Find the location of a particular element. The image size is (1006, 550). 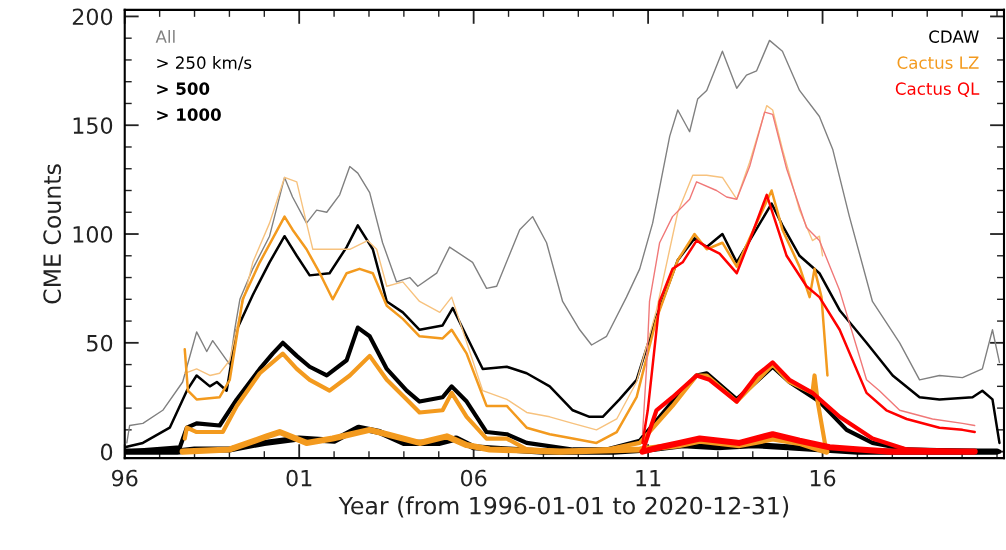

y-tick-label: 150 is located at coordinates (93, 125).